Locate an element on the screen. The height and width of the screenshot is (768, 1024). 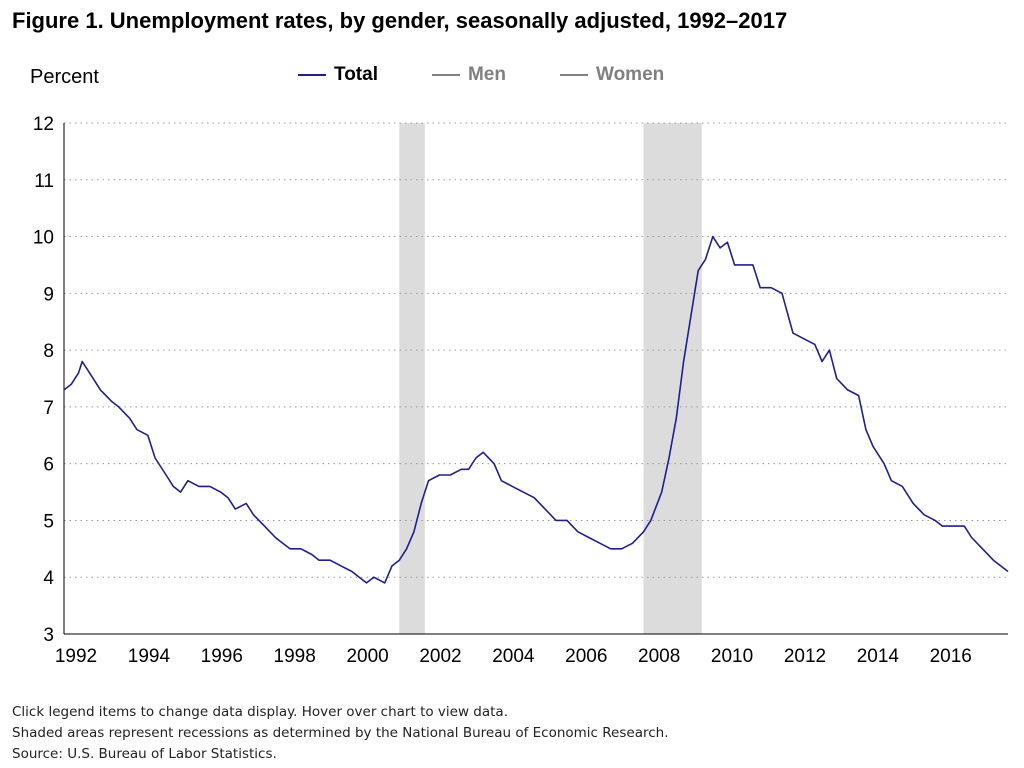
x-tick-label-2014: 2014 is located at coordinates (878, 656).